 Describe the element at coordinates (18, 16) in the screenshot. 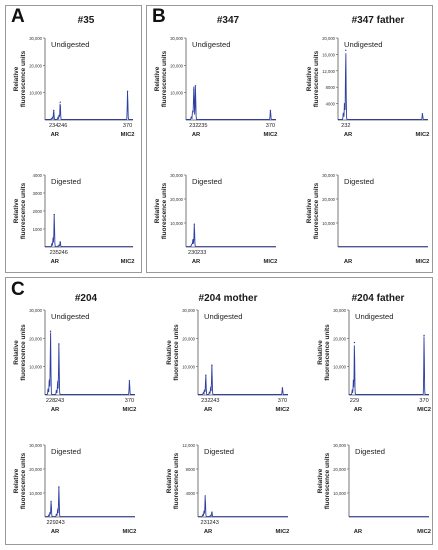

I see `panel-a-letter: A` at that location.